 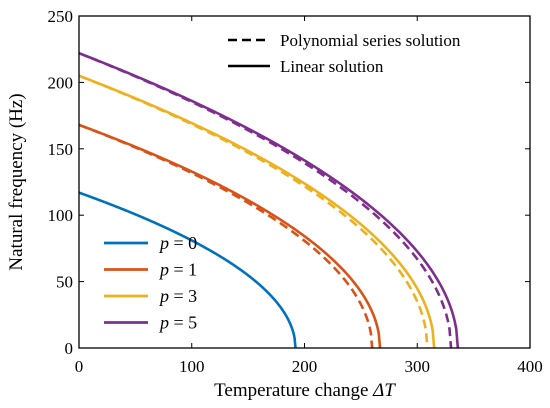 What do you see at coordinates (192, 366) in the screenshot?
I see `x-tick-label: 100` at bounding box center [192, 366].